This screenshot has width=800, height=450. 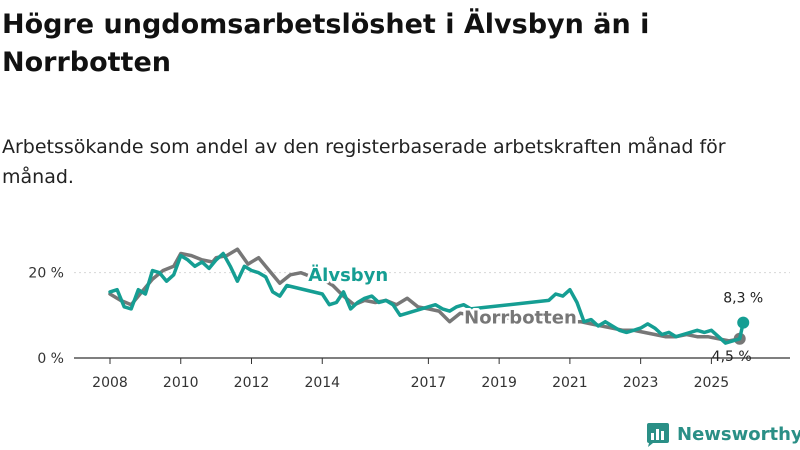 I want to click on brand-name: Newsworthy, so click(x=738, y=434).